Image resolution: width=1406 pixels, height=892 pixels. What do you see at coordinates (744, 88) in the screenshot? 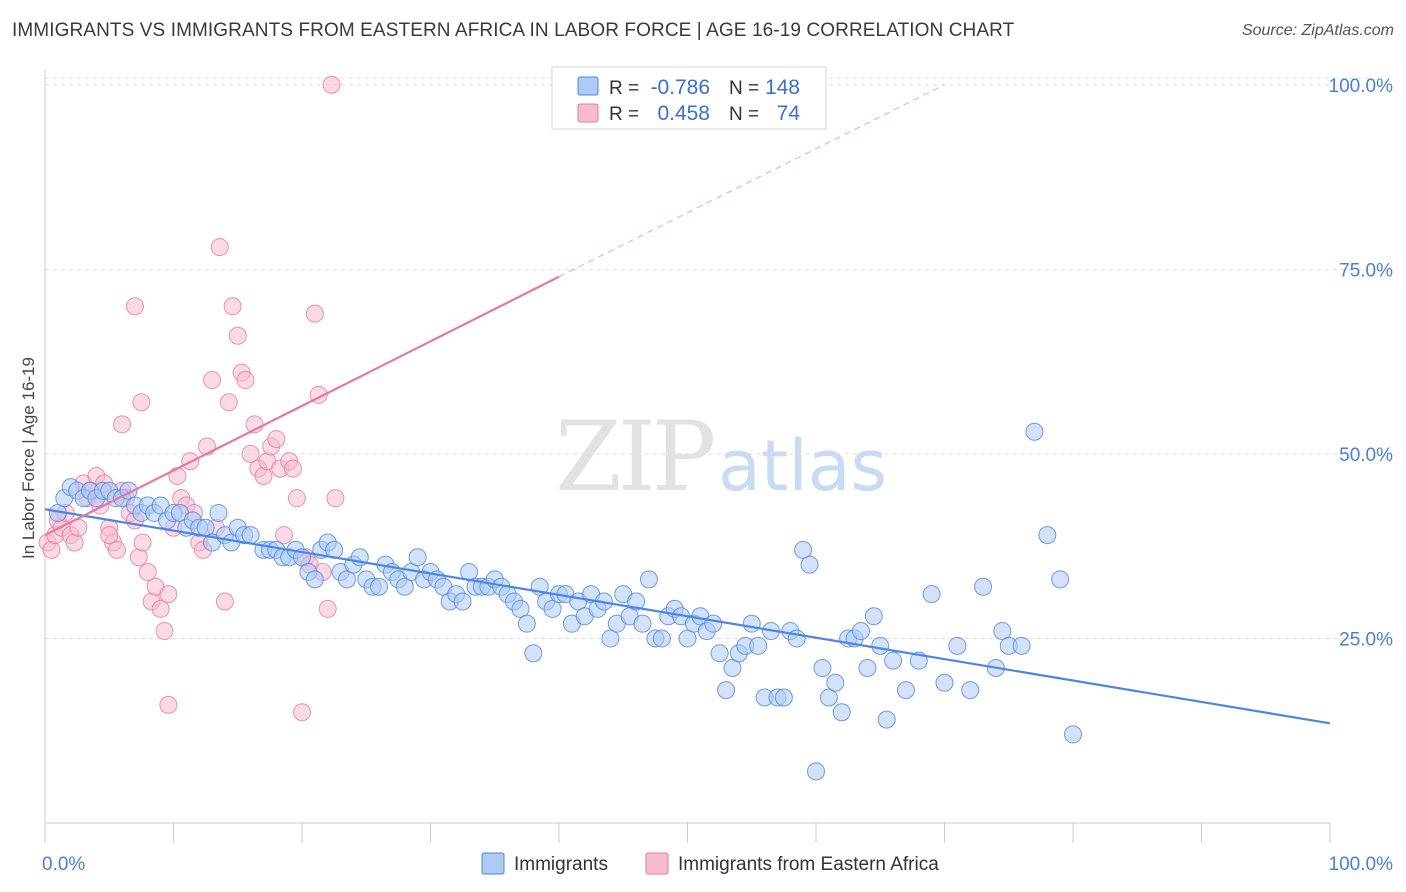
I see `legend-n-label-1: N =` at bounding box center [744, 88].